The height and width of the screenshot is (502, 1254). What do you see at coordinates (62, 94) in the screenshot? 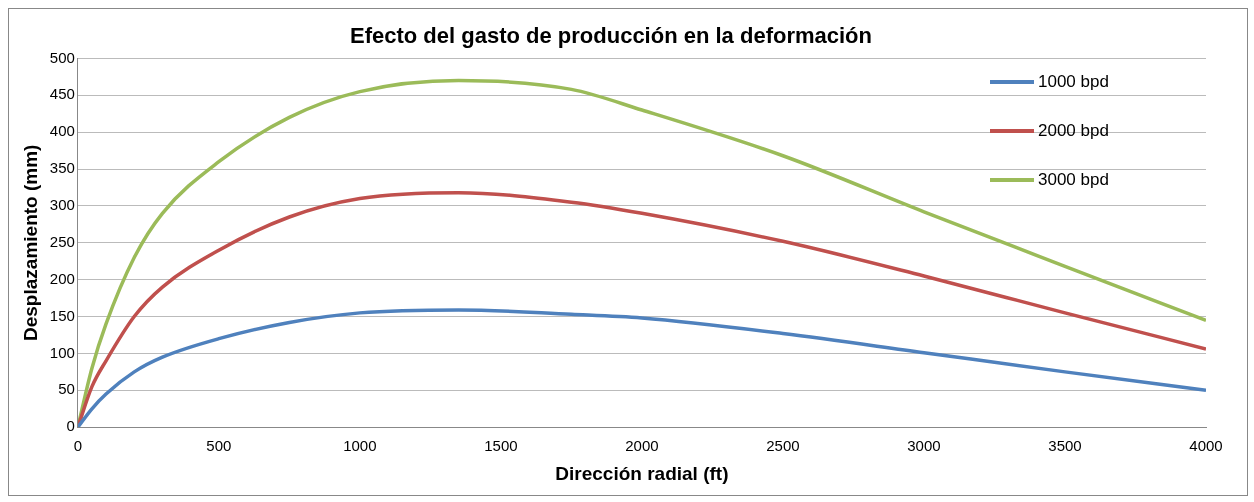
I see `y-tick-label: 450` at bounding box center [62, 94].